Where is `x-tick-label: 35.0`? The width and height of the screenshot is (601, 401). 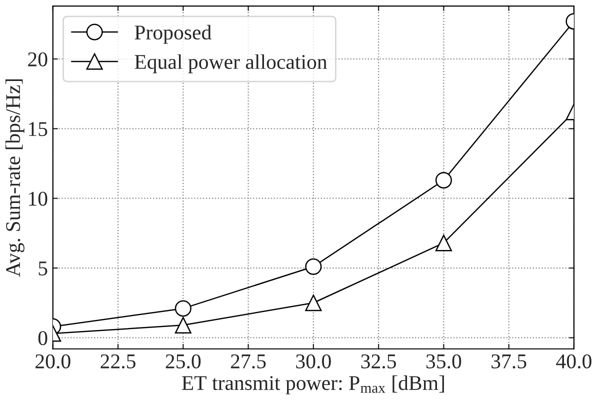
x-tick-label: 35.0 is located at coordinates (444, 361).